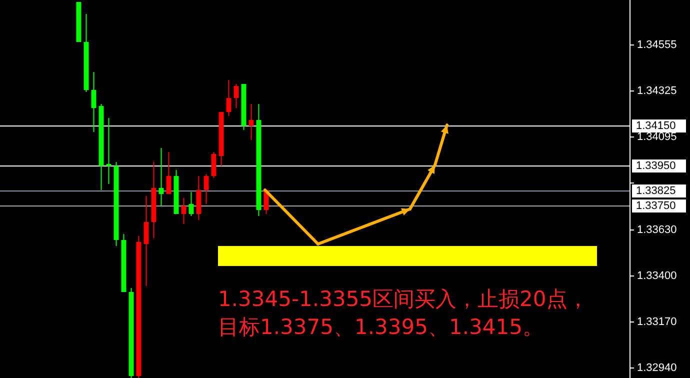 This screenshot has width=690, height=378. I want to click on y-tick-label: 1.34555, so click(657, 45).